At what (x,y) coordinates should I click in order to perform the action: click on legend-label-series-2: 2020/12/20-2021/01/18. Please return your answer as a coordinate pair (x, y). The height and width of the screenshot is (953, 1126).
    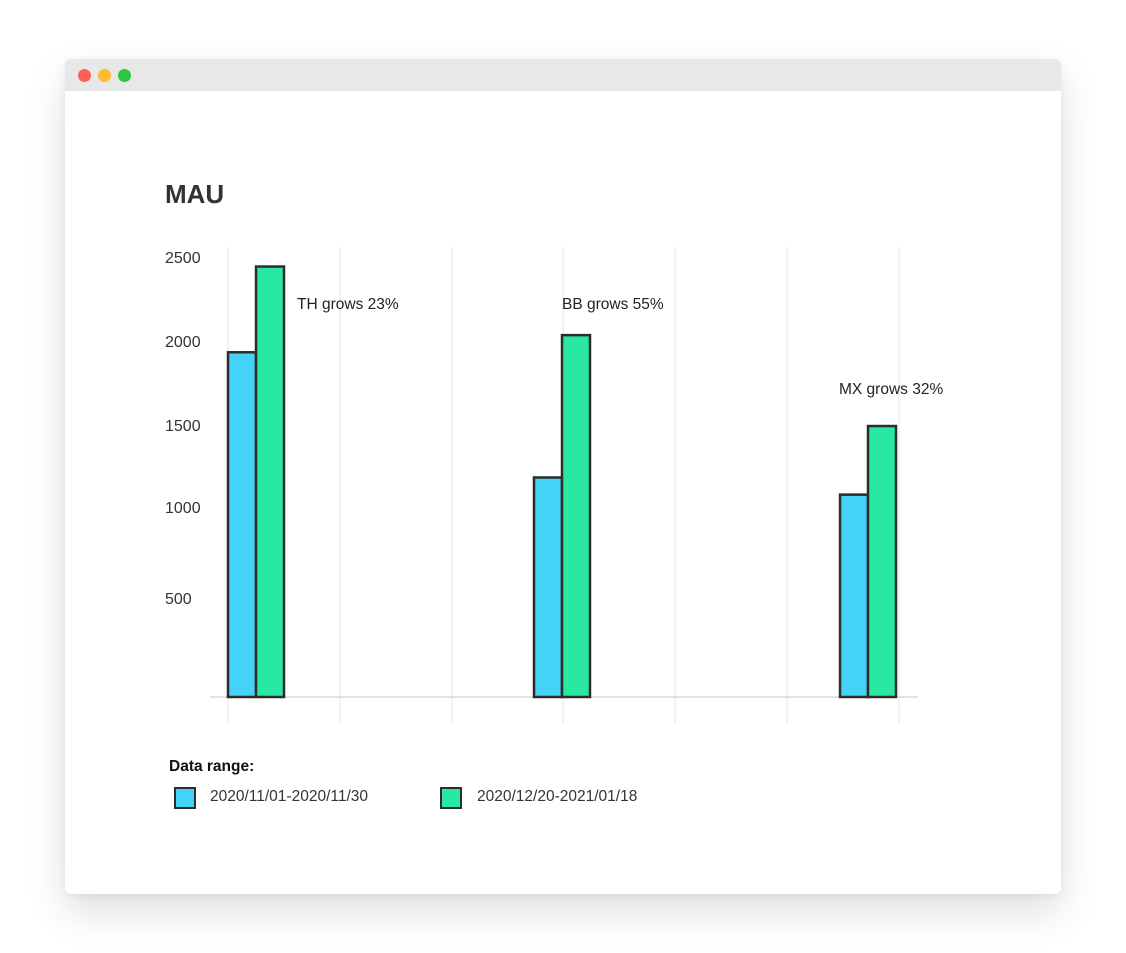
    Looking at the image, I should click on (557, 796).